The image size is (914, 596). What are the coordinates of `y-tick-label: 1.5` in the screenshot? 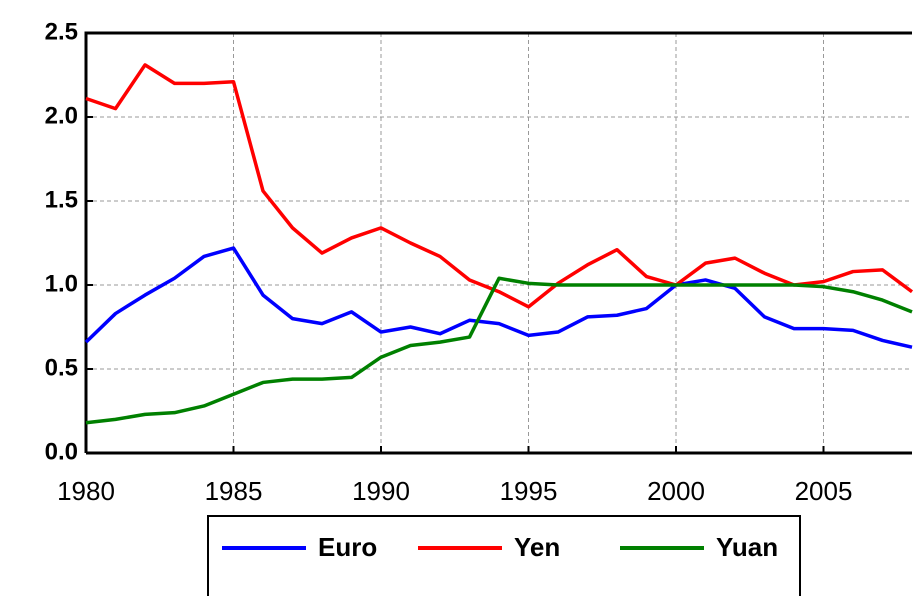 It's located at (61, 199).